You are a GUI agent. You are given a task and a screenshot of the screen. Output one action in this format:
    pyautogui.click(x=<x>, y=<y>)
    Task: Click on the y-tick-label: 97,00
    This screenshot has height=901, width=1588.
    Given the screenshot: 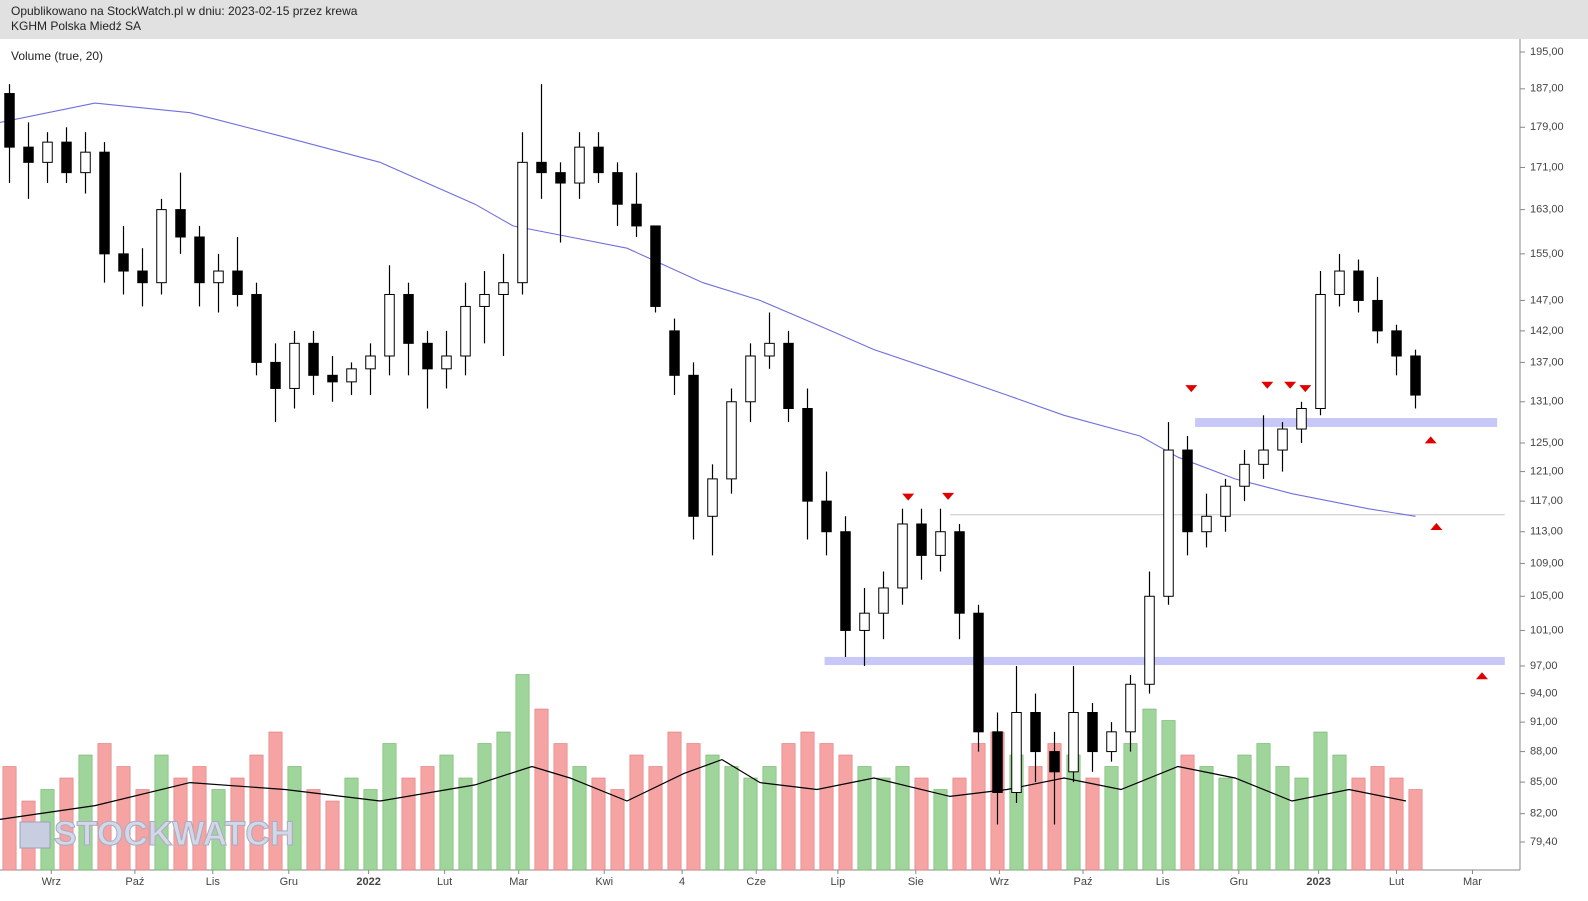 What is the action you would take?
    pyautogui.click(x=1544, y=666)
    